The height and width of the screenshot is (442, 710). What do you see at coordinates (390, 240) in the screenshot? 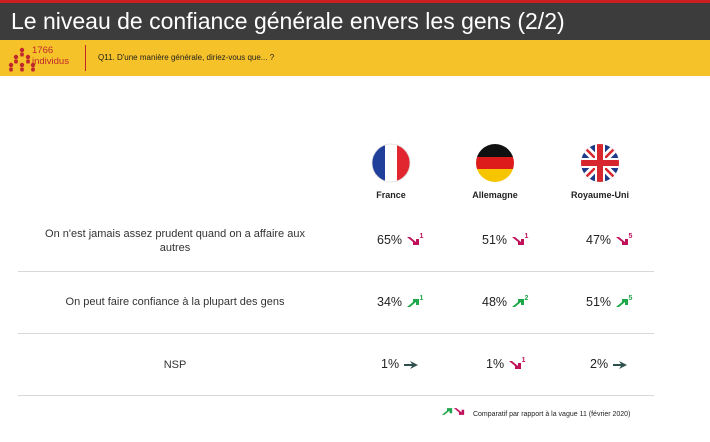
I see `value-text: 65%` at bounding box center [390, 240].